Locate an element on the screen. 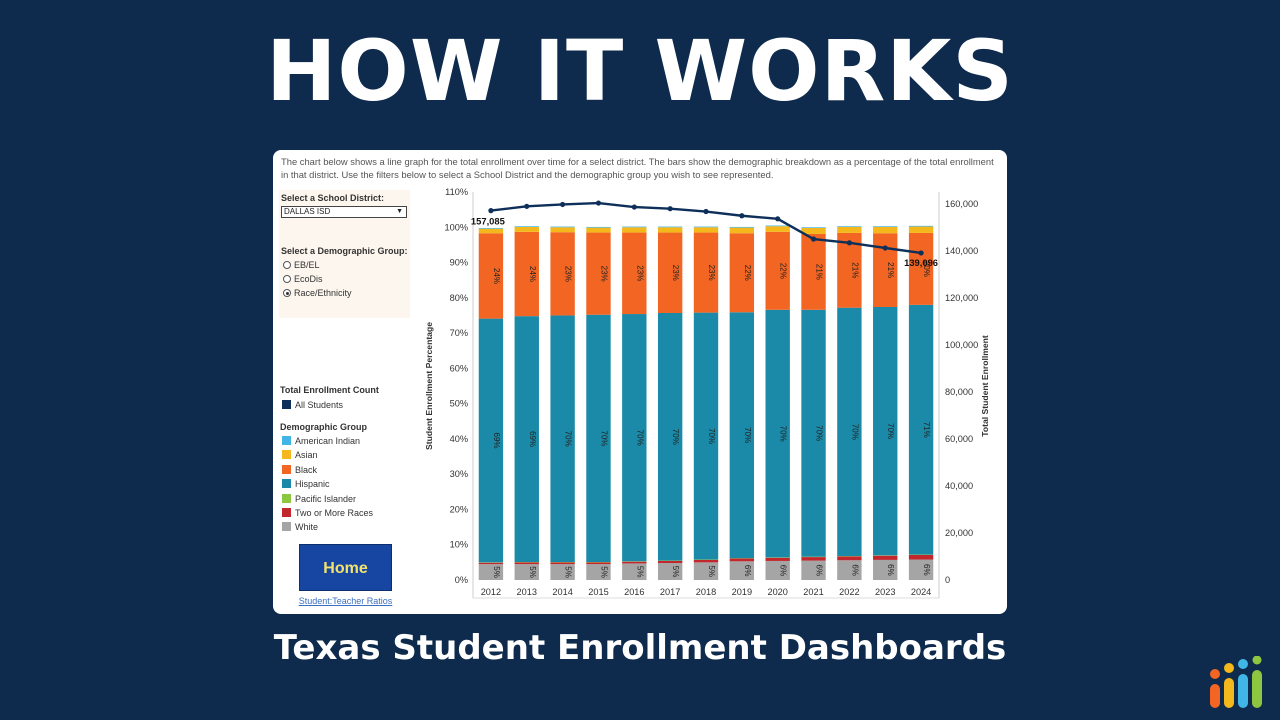 This screenshot has height=720, width=1280. radio-eb-el: EB/EL is located at coordinates (301, 265).